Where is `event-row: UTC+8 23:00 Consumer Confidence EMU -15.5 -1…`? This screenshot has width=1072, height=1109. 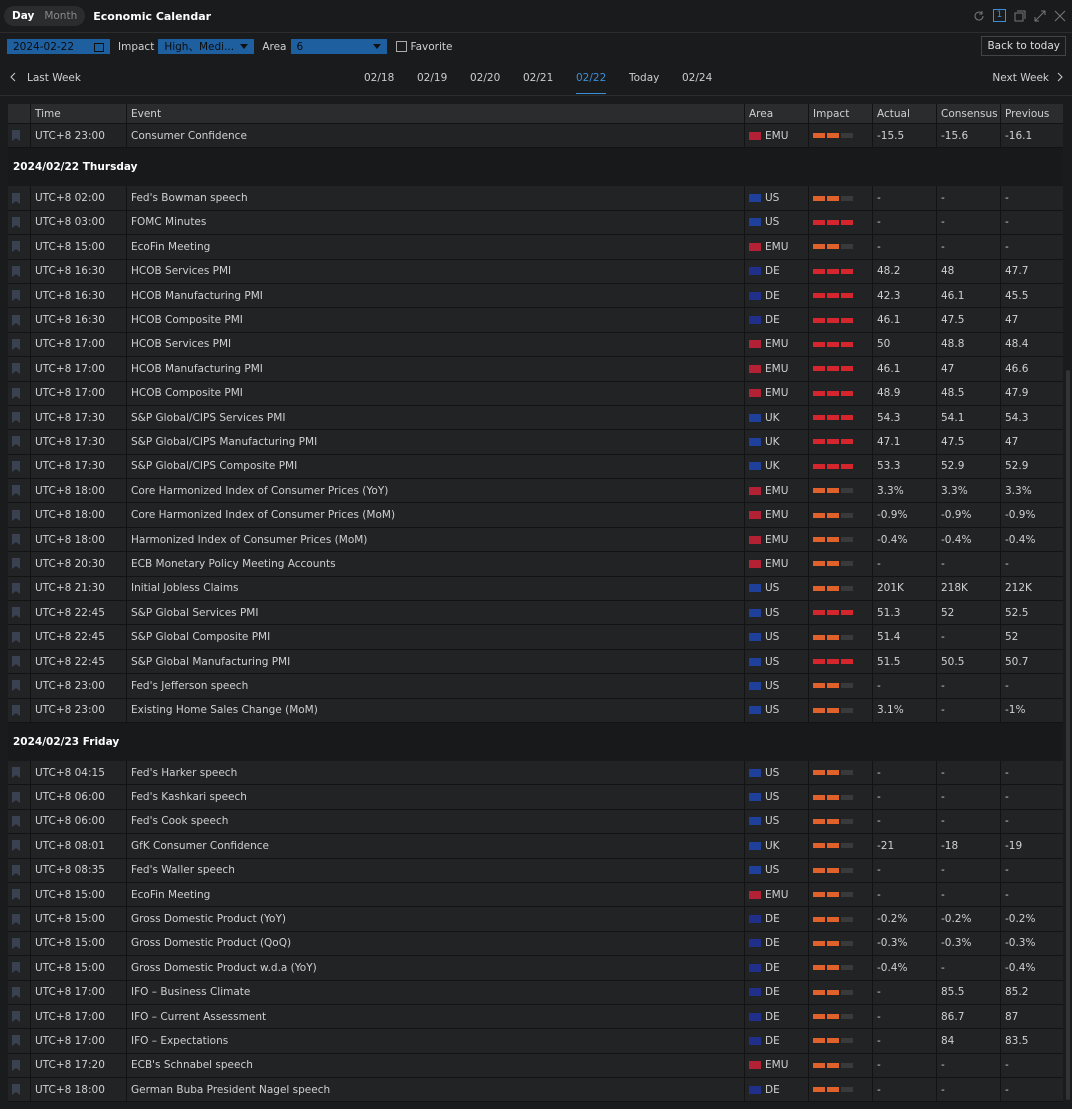 event-row: UTC+8 23:00 Consumer Confidence EMU -15.5 -1… is located at coordinates (535, 136).